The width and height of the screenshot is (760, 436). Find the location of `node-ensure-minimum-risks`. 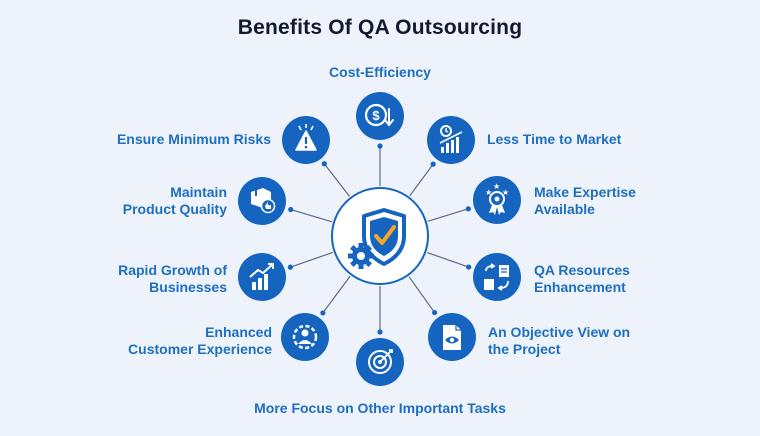

node-ensure-minimum-risks is located at coordinates (306, 140).